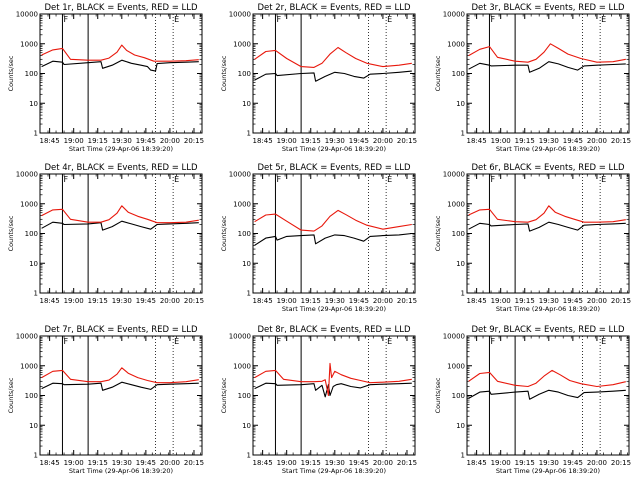 This screenshot has height=480, width=640. I want to click on panel-title: Det 2r, BLACK = Events, RED = LLD, so click(334, 8).